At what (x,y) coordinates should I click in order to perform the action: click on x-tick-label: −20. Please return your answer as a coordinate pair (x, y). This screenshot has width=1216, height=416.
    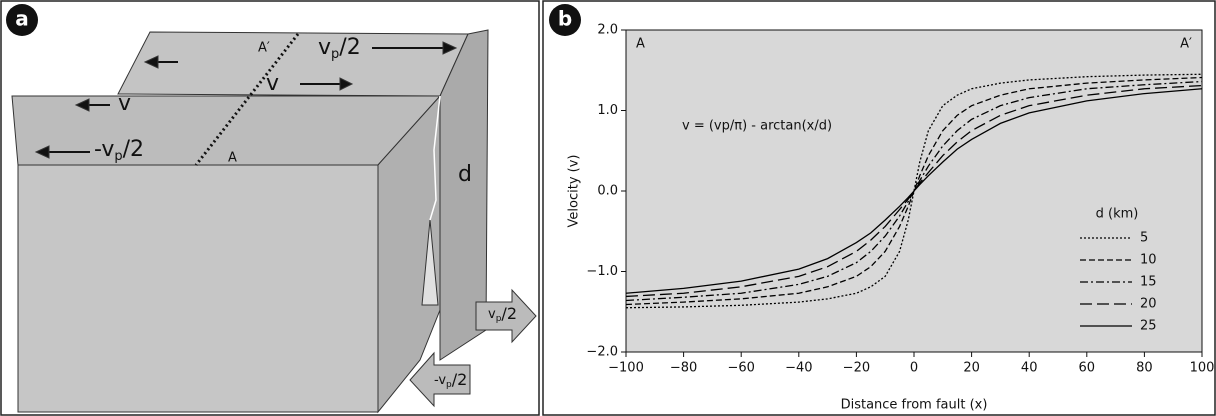
    Looking at the image, I should click on (856, 368).